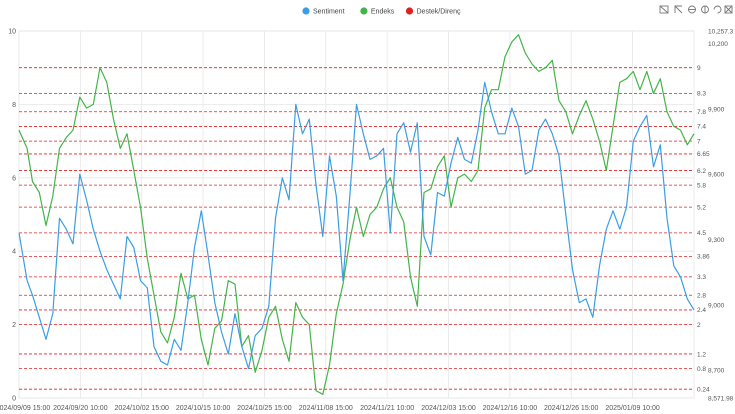 The image size is (735, 414). What do you see at coordinates (387, 408) in the screenshot?
I see `x-tick-label: 2024/11/21 10:00` at bounding box center [387, 408].